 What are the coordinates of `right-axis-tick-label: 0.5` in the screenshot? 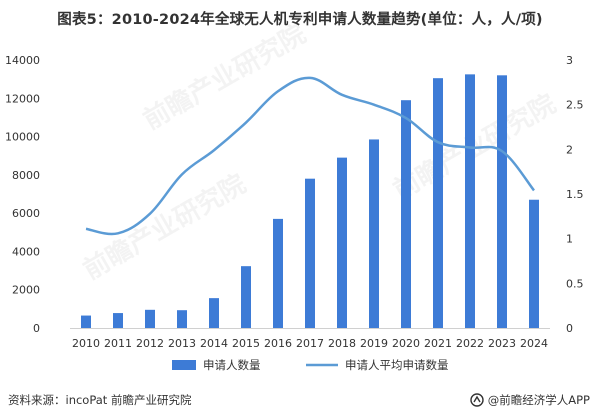 It's located at (575, 283).